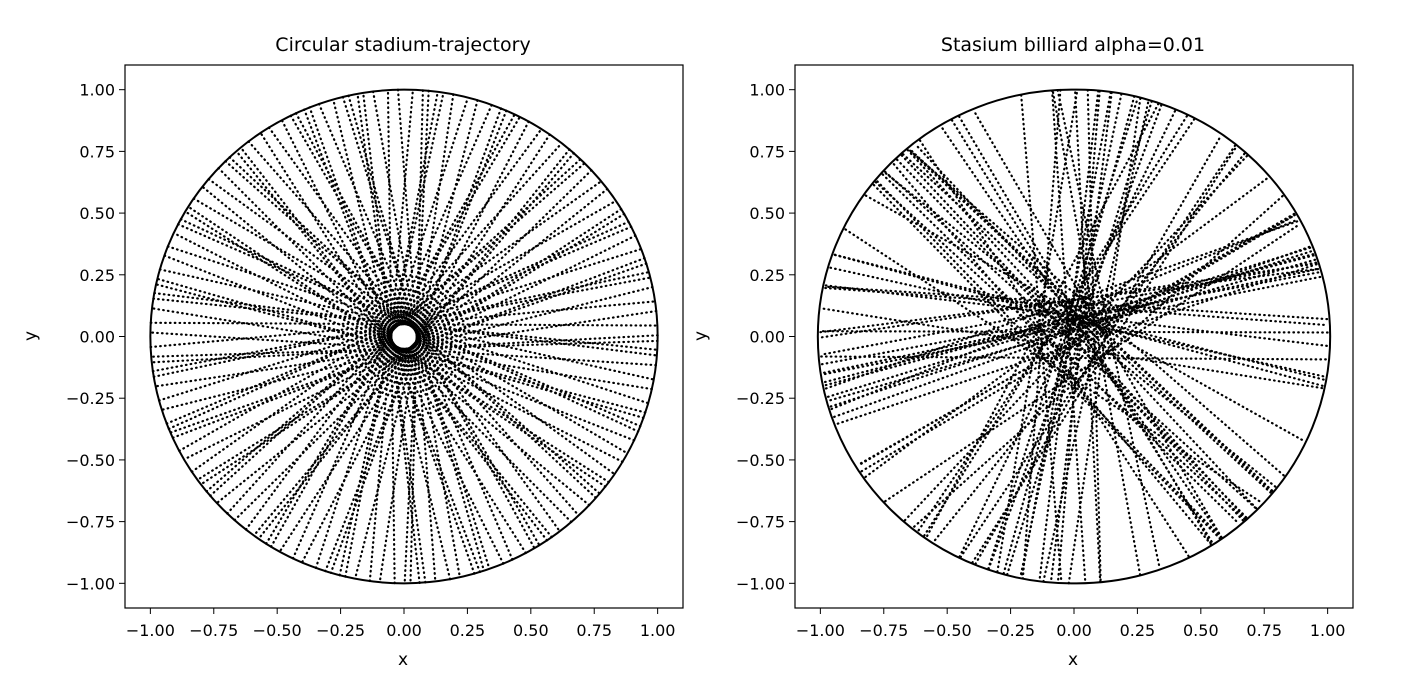 The height and width of the screenshot is (684, 1424). I want to click on y-tick-label: −0.25, so click(90, 398).